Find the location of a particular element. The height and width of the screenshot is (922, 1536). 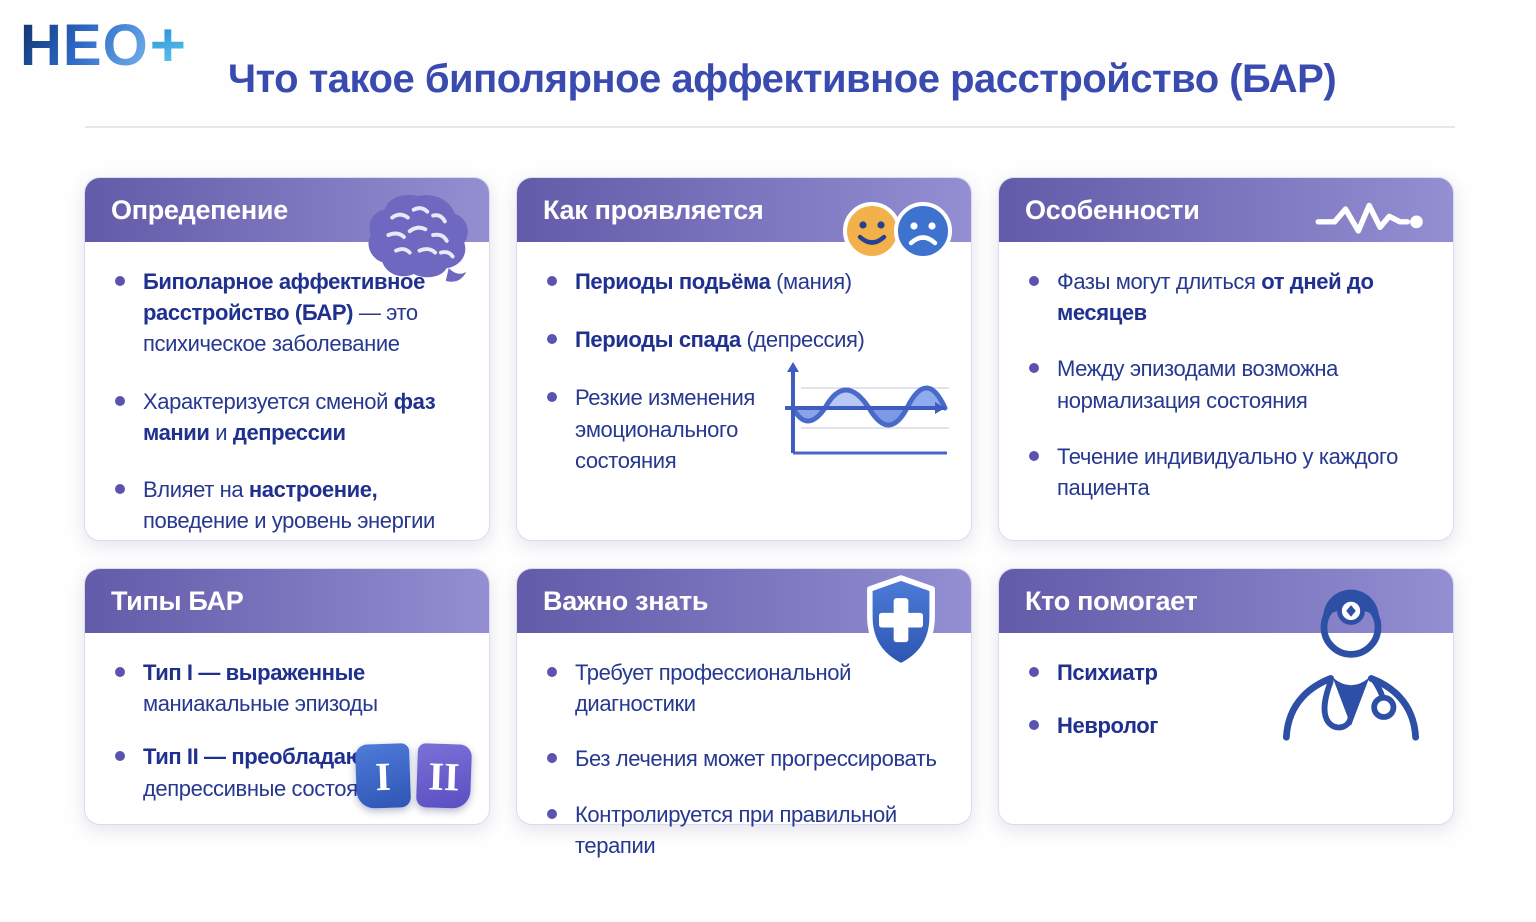

list-item: Контролируется при правильной терапии is located at coordinates (752, 830).